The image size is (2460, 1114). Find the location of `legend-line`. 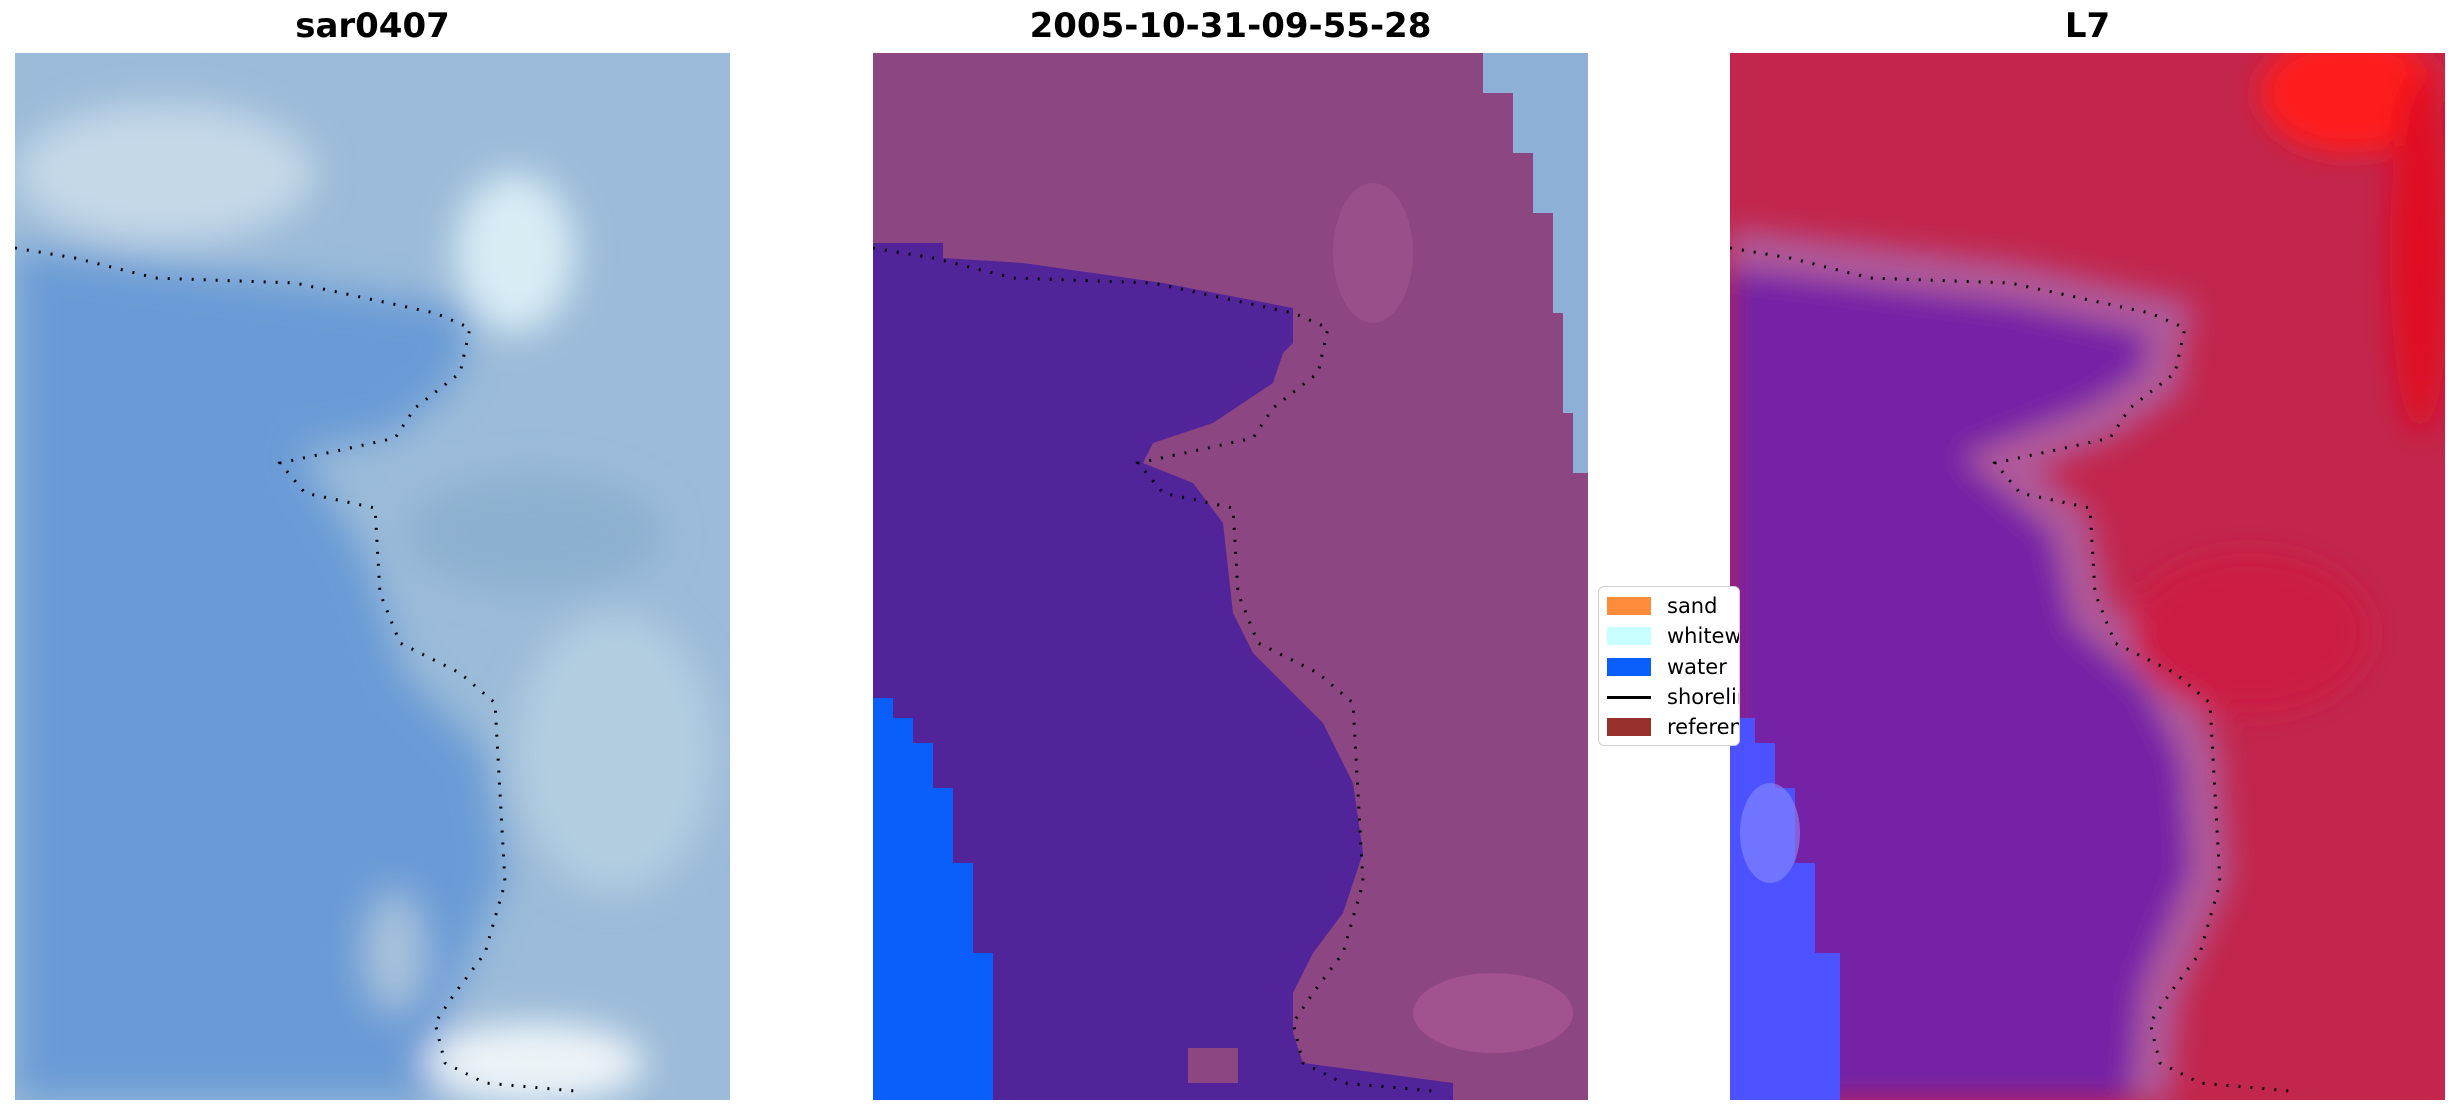

legend-line is located at coordinates (1629, 697).